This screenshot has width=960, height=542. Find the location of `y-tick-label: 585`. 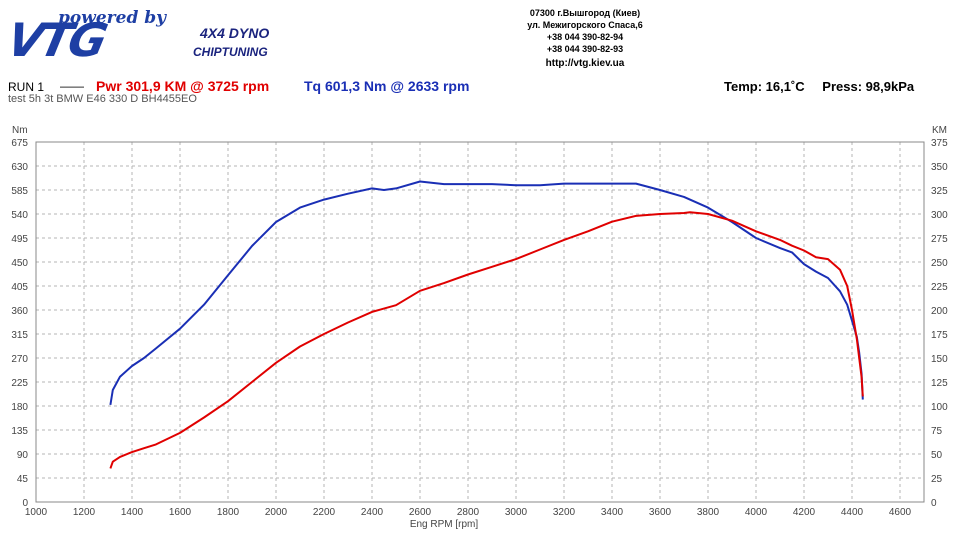

y-tick-label: 585 is located at coordinates (19, 191).